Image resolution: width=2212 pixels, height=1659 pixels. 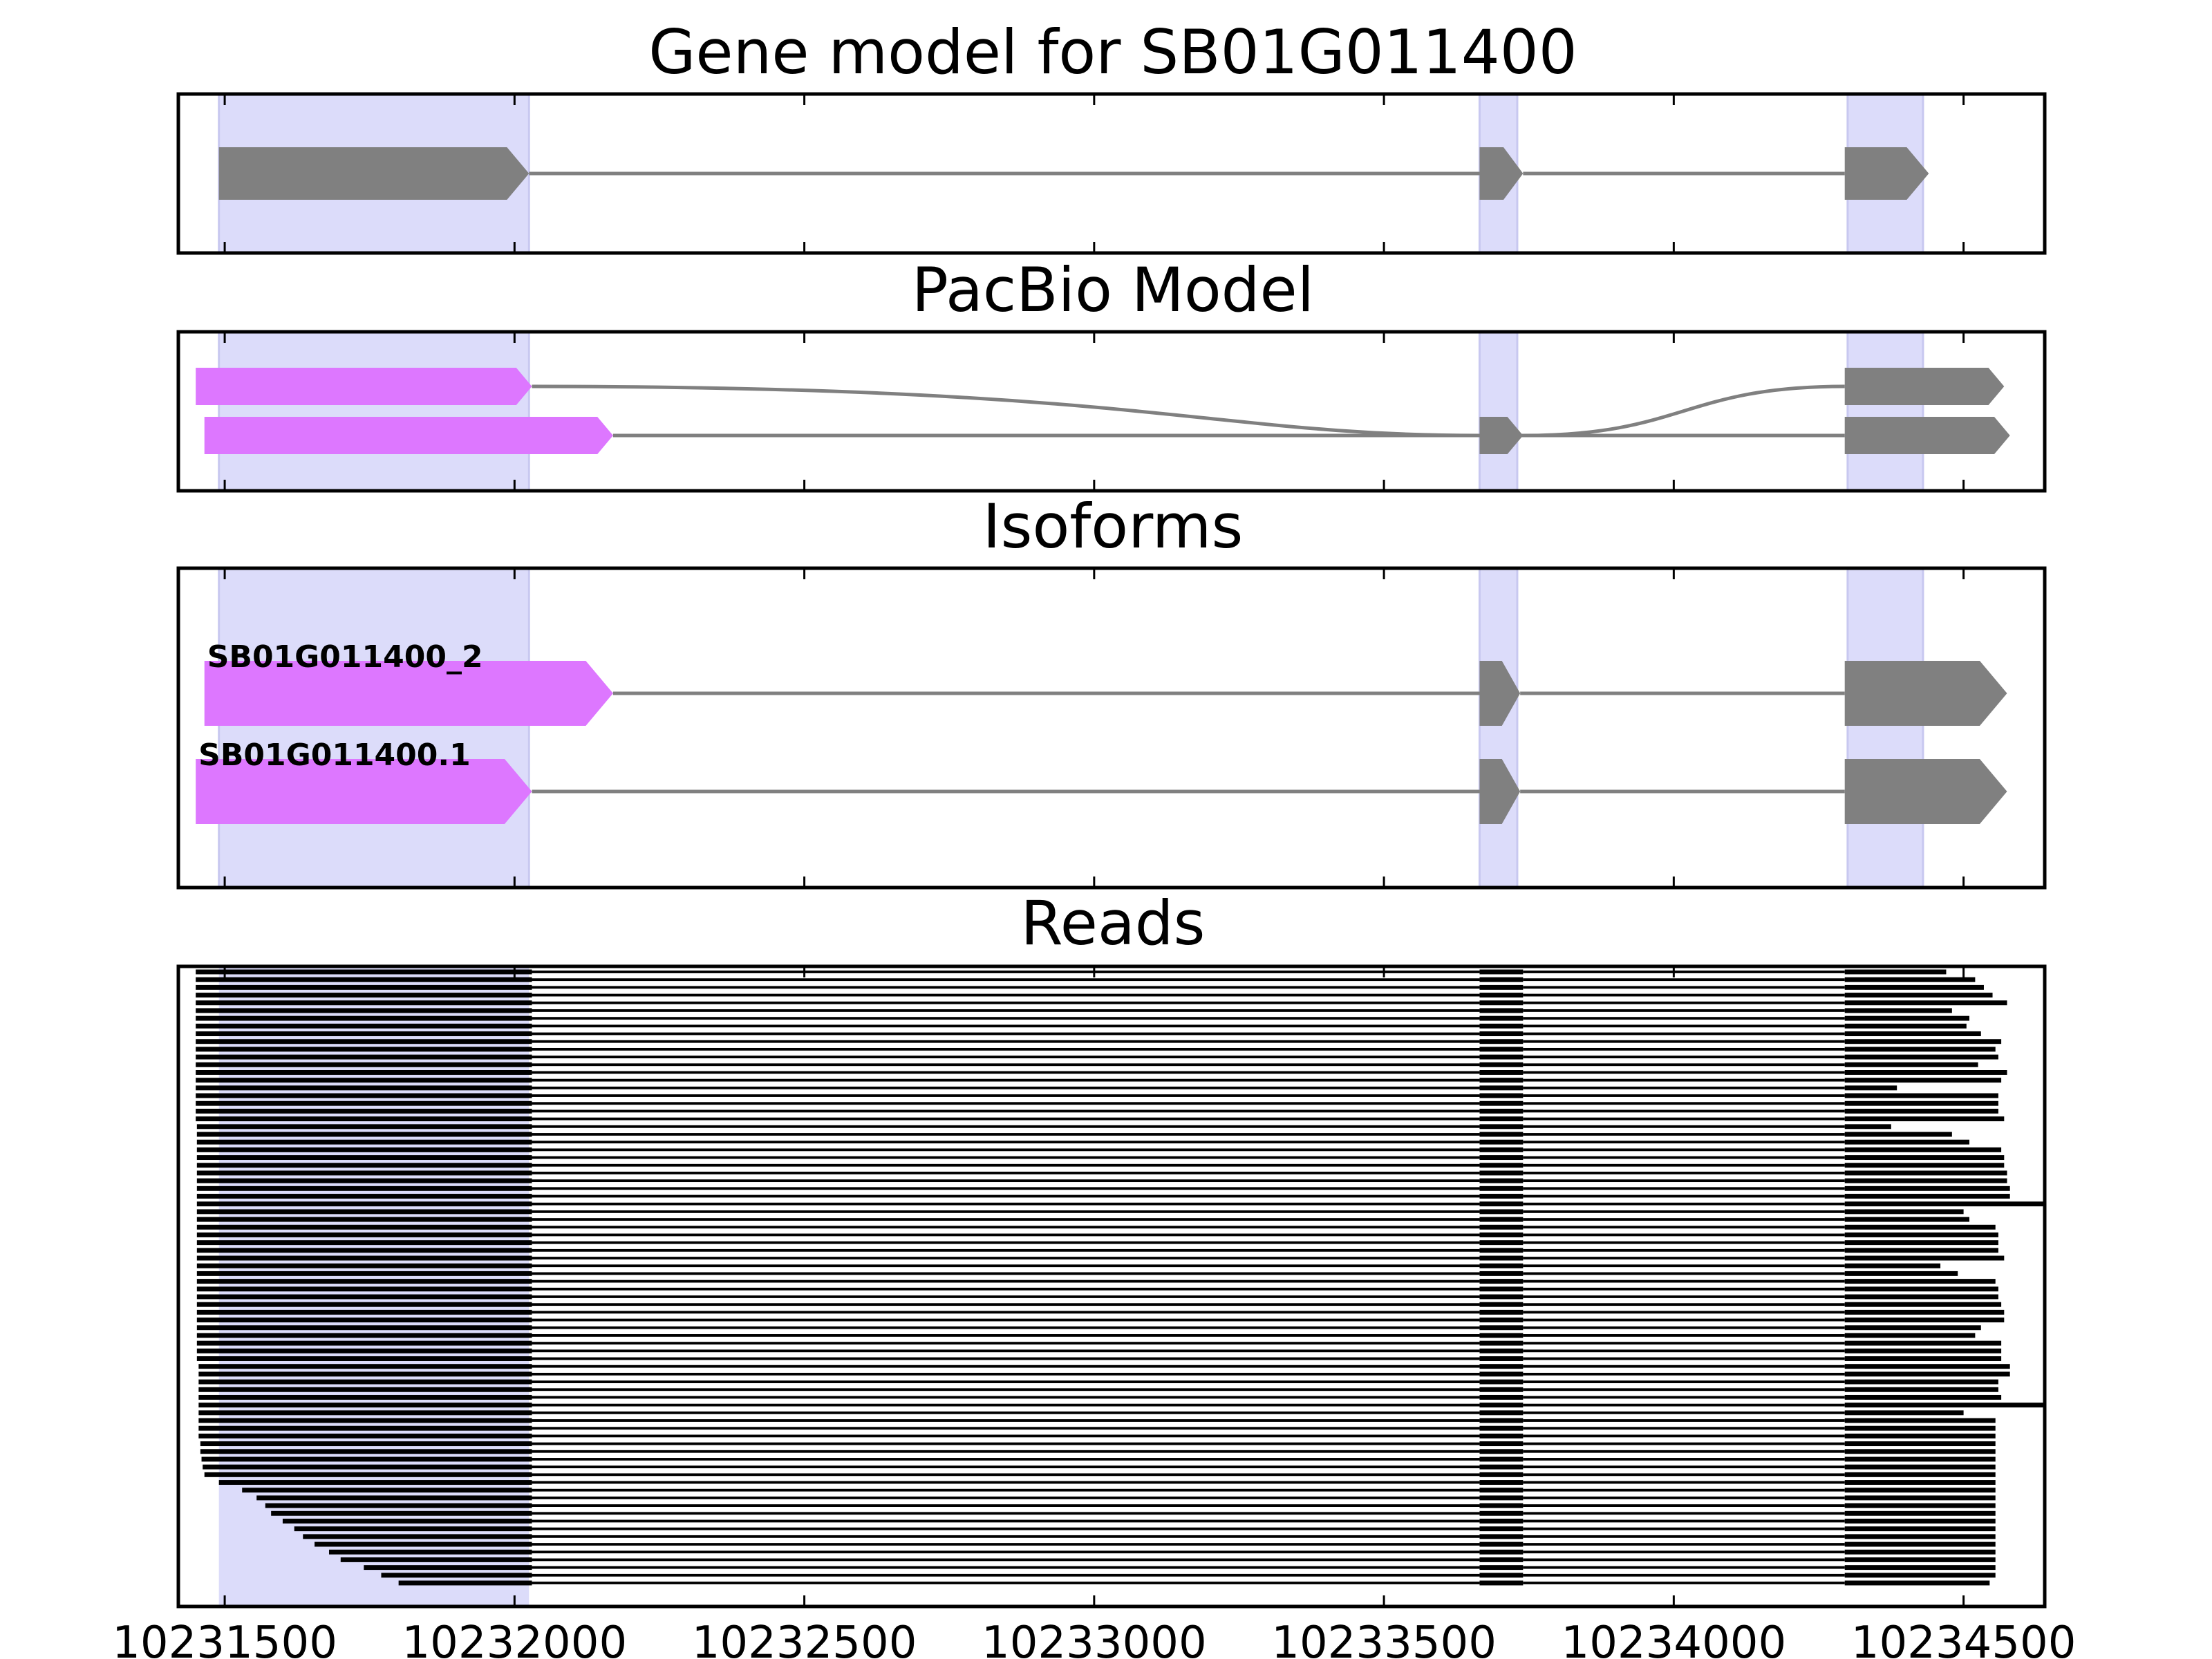 I want to click on x-tick-label: 10232500, so click(x=805, y=1638).